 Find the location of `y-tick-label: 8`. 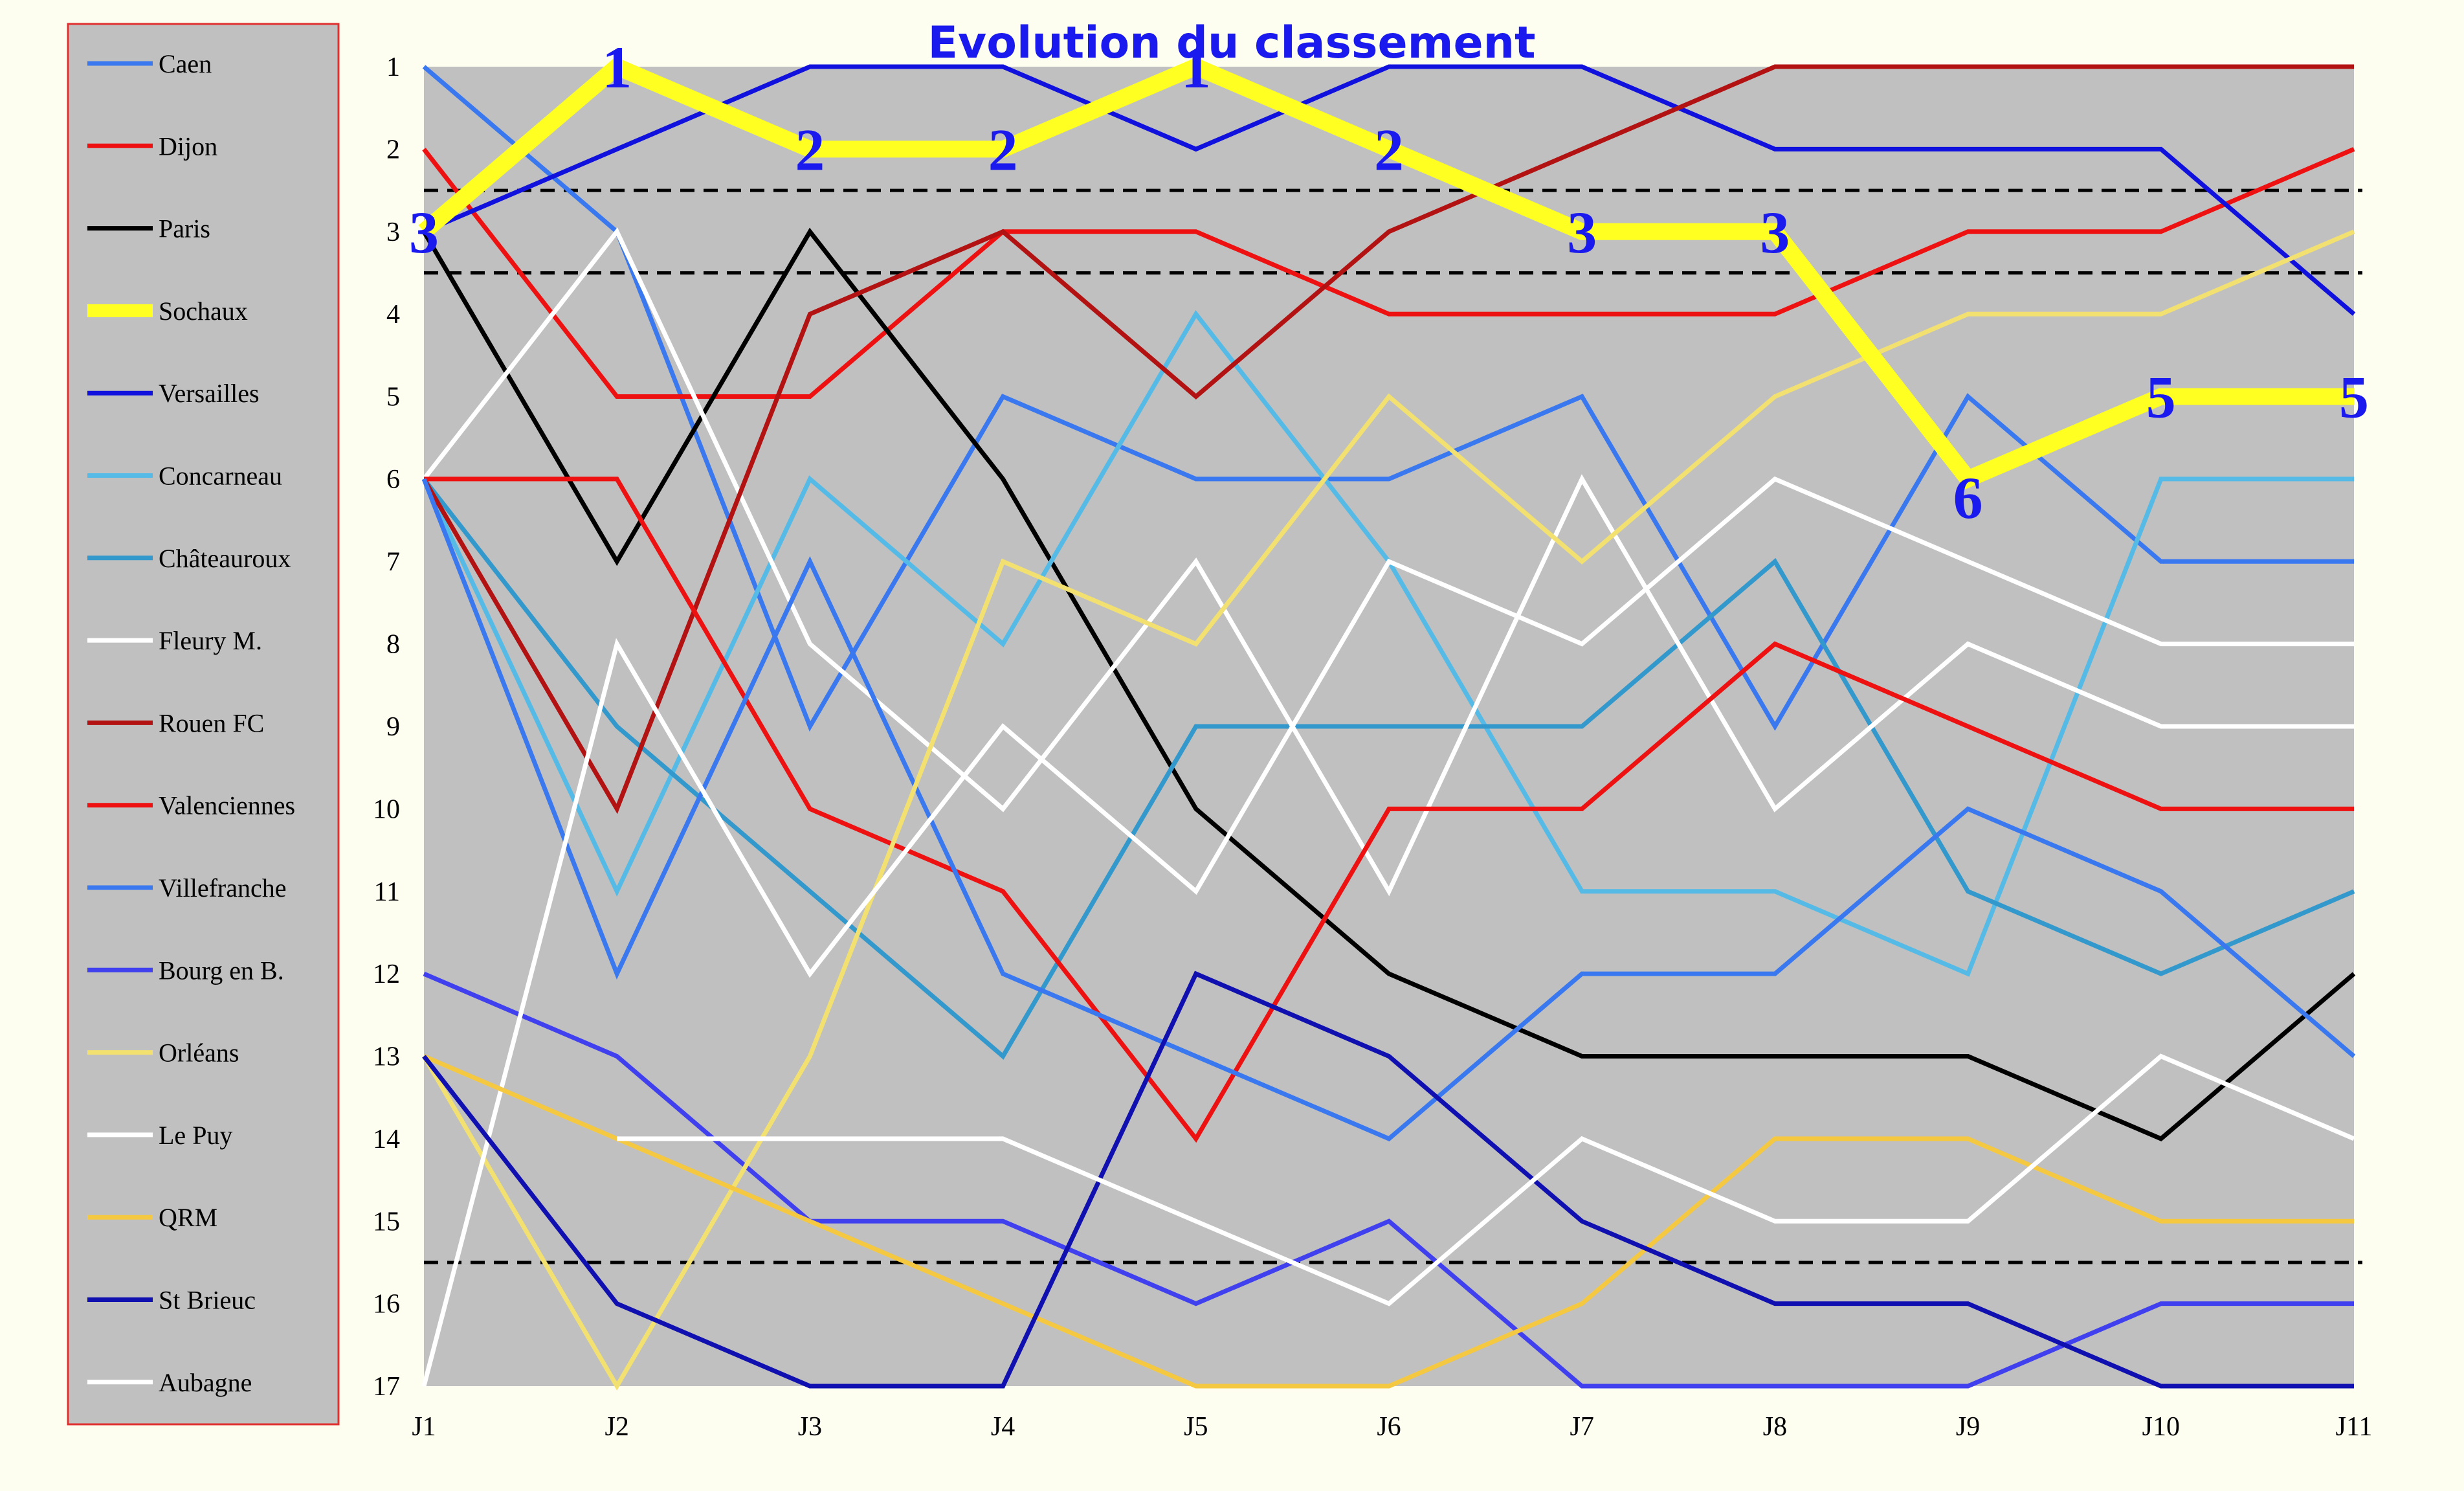

y-tick-label: 8 is located at coordinates (393, 645).